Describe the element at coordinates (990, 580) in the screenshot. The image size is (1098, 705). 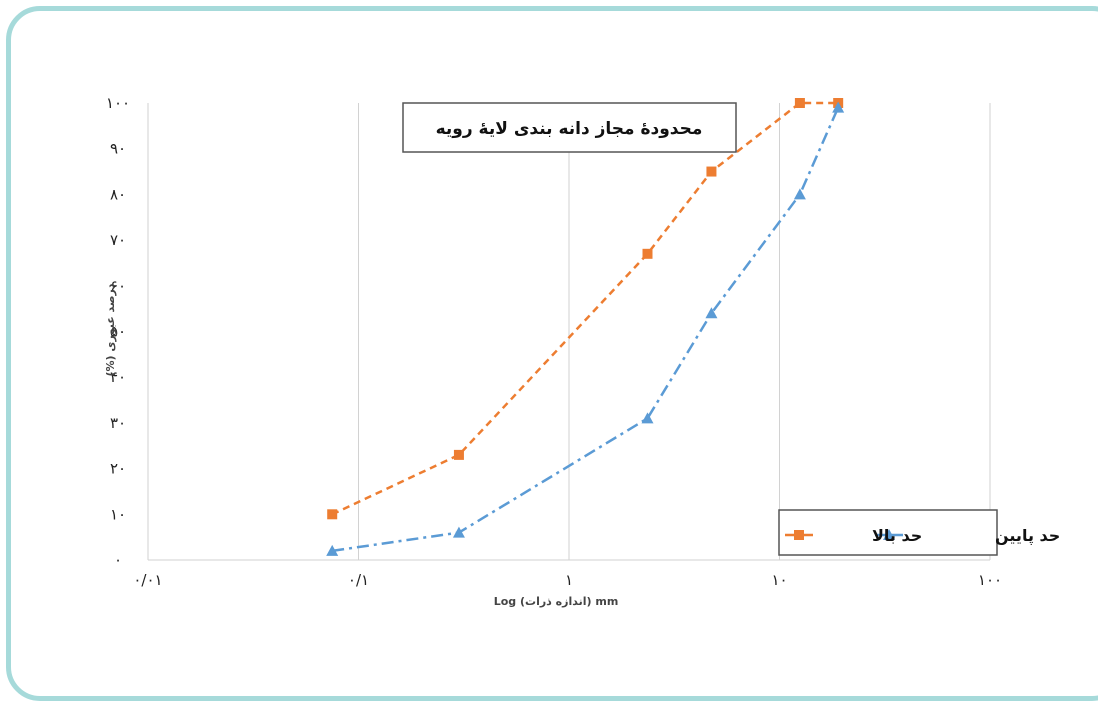
I see `x-tick-label: ۱۰۰` at that location.